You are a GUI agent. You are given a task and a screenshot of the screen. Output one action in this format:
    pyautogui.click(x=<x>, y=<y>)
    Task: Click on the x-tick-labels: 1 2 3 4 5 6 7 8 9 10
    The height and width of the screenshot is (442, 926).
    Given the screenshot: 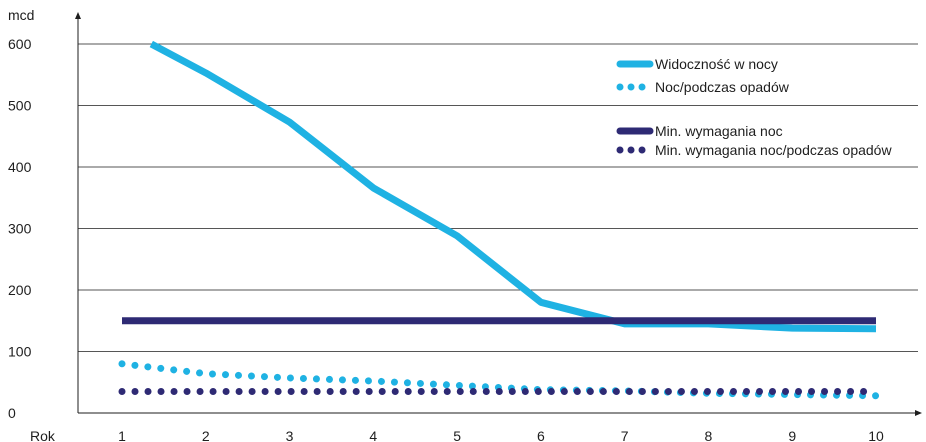 What is the action you would take?
    pyautogui.click(x=501, y=435)
    